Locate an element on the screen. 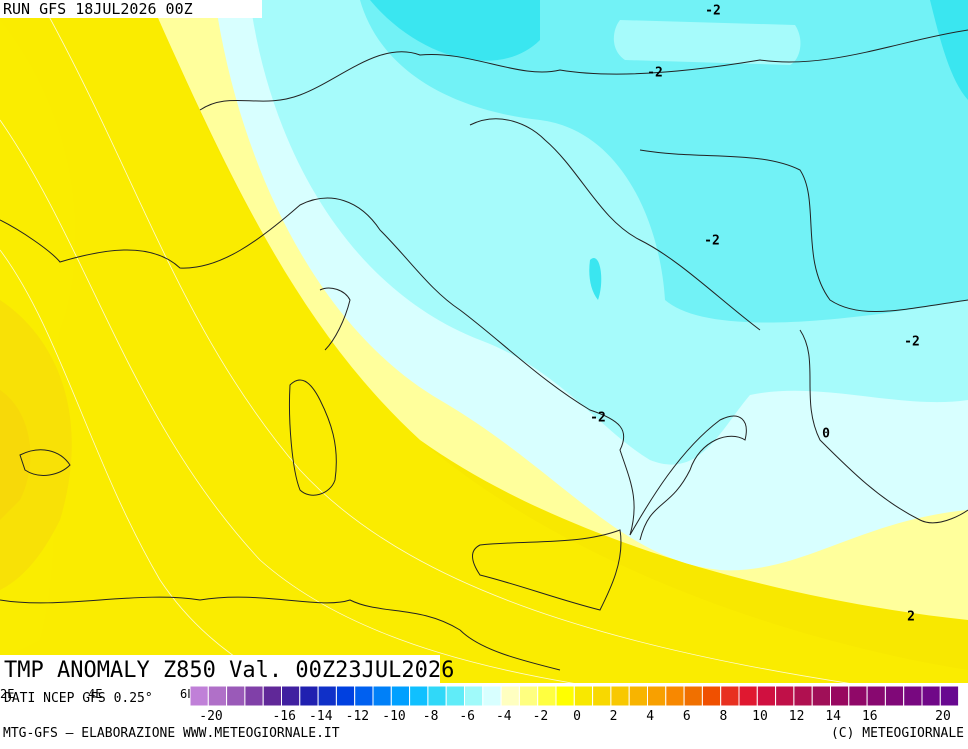 This screenshot has width=968, height=749. lon-label: 4E is located at coordinates (95, 694).